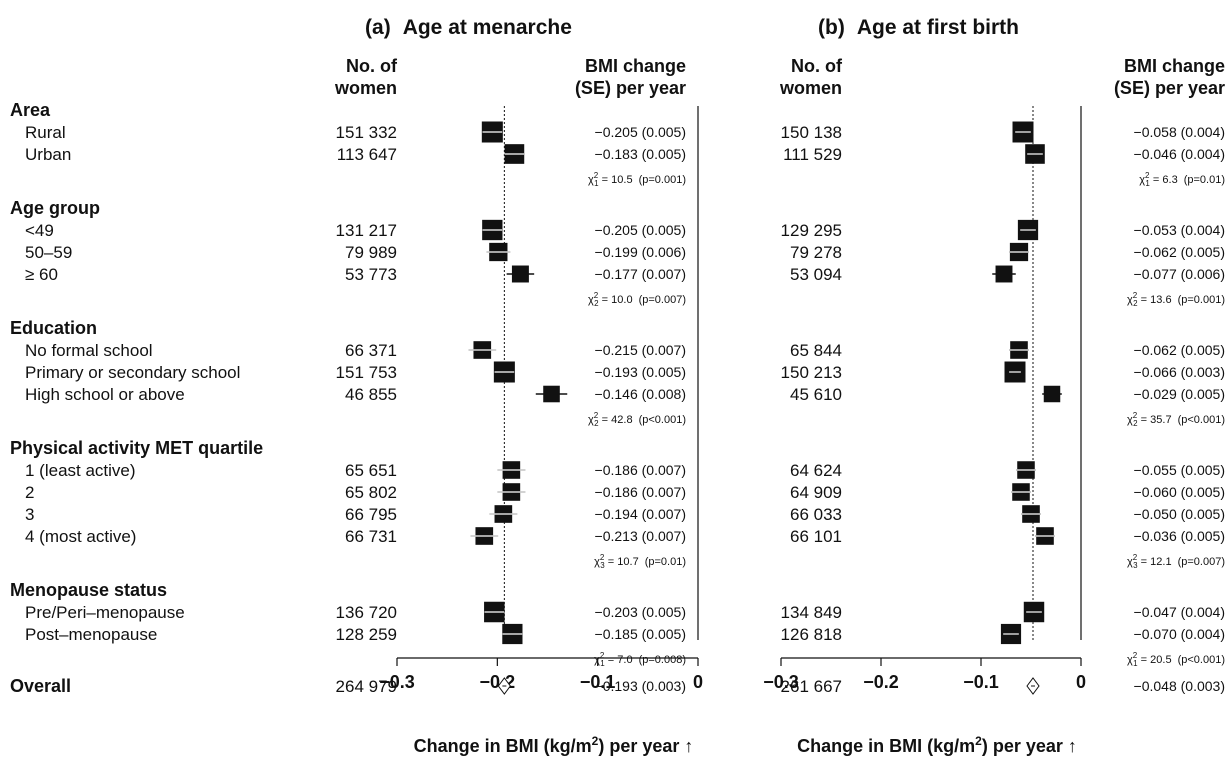  I want to click on heterogeneity-test: χ2 2 = 10.0 (p=0.007), so click(637, 299).